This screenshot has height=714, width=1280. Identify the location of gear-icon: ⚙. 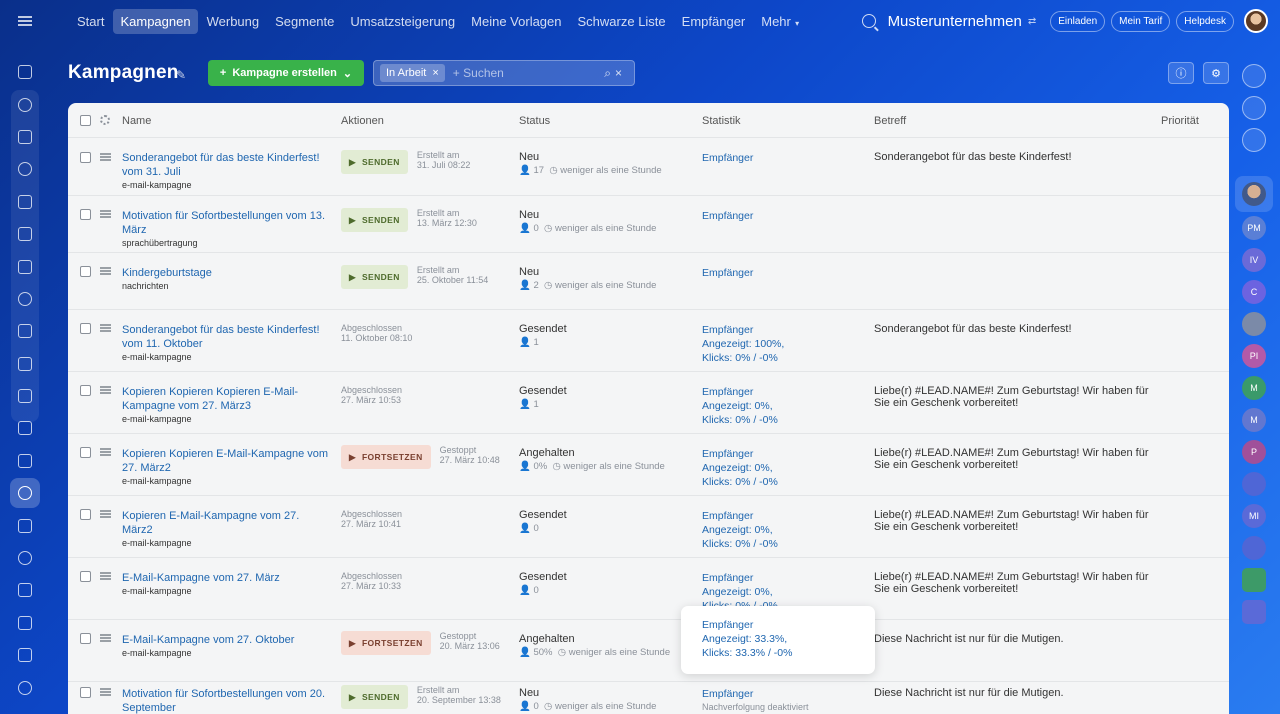
(1216, 73).